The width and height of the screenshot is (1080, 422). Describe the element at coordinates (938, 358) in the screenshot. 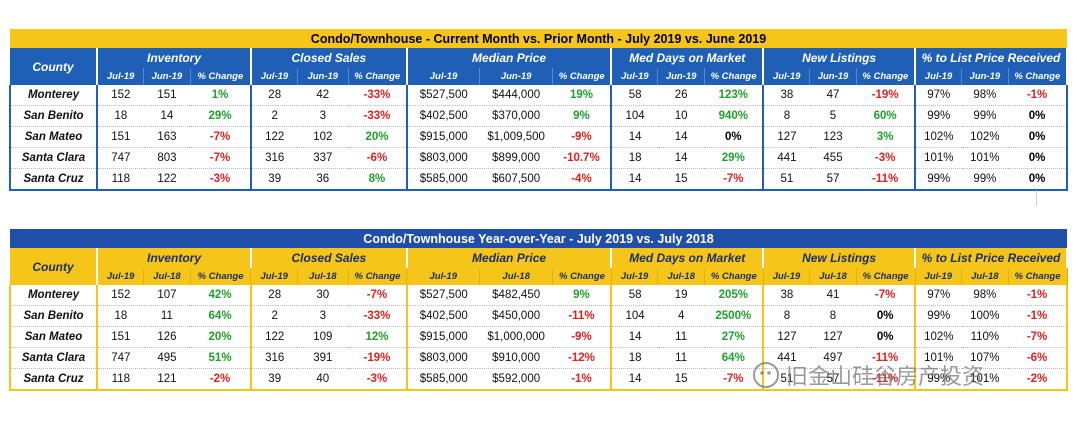

I see `value-cell: 101%` at that location.